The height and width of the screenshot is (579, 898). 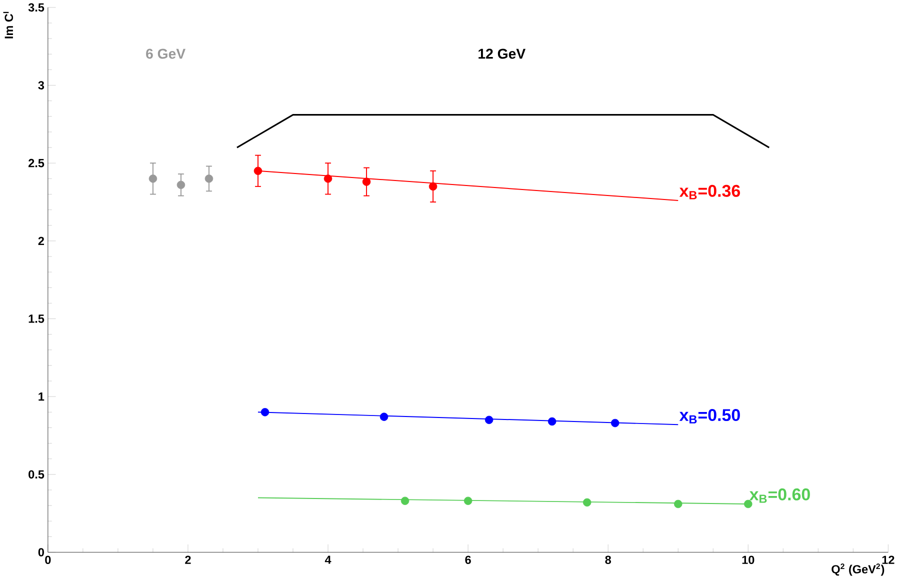 I want to click on x-tick-label: 8, so click(x=608, y=560).